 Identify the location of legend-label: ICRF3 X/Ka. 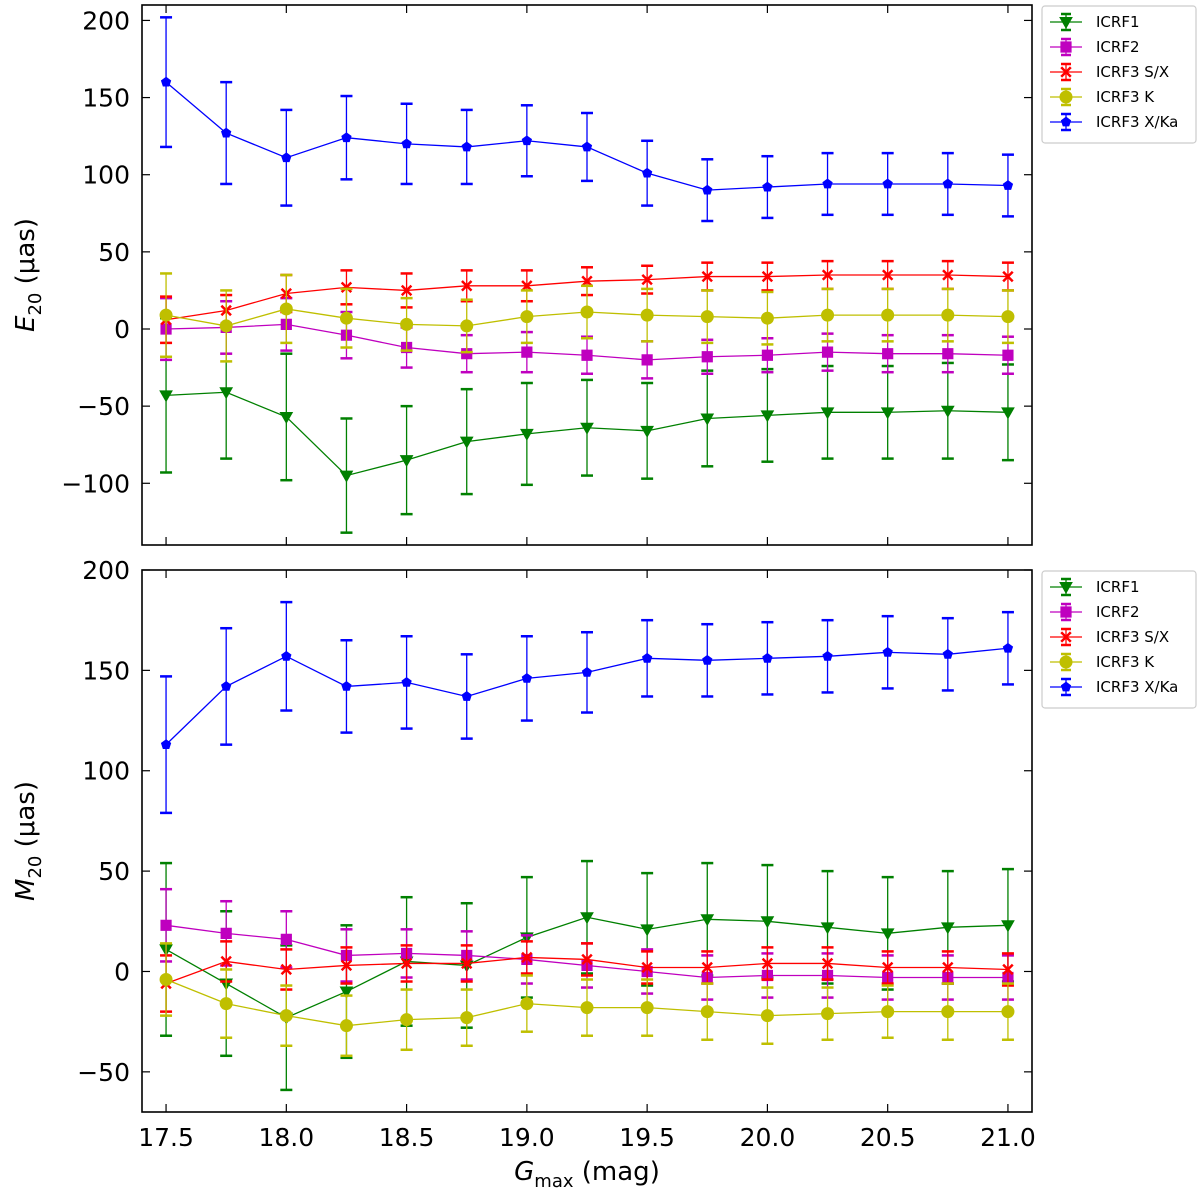
(1137, 122).